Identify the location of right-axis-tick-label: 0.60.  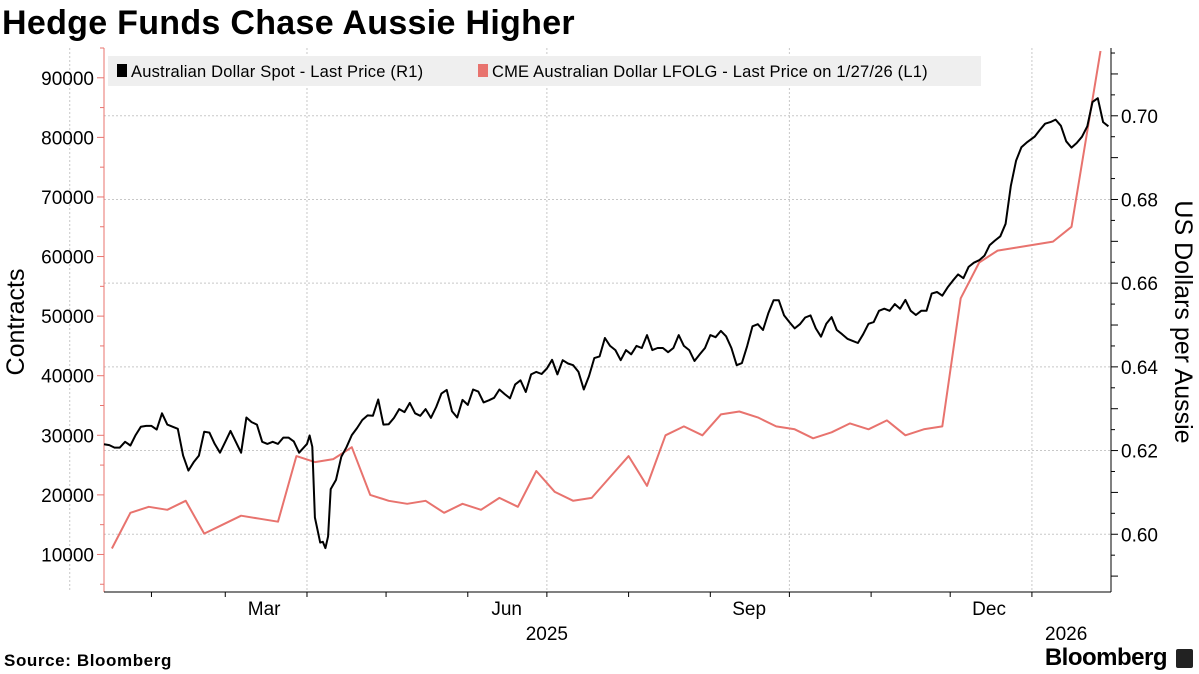
(1139, 535).